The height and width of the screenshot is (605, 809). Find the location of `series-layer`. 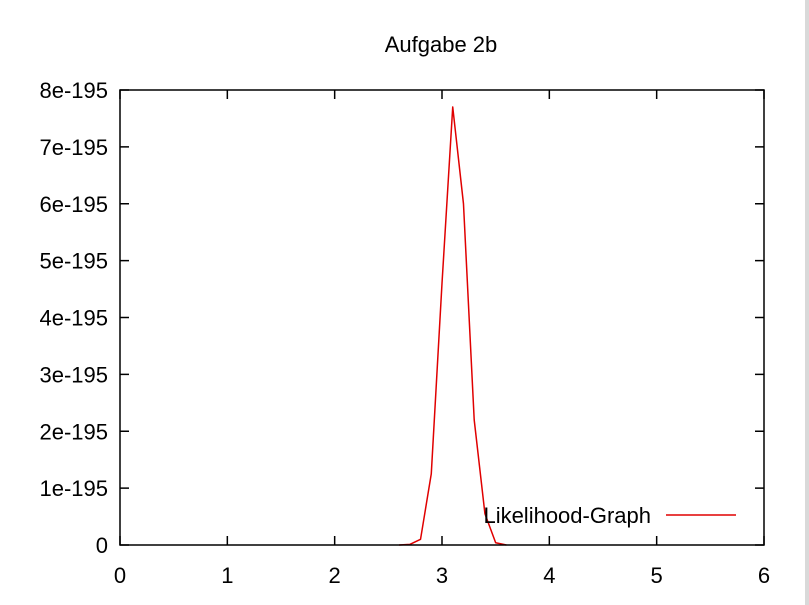

series-layer is located at coordinates (453, 326).